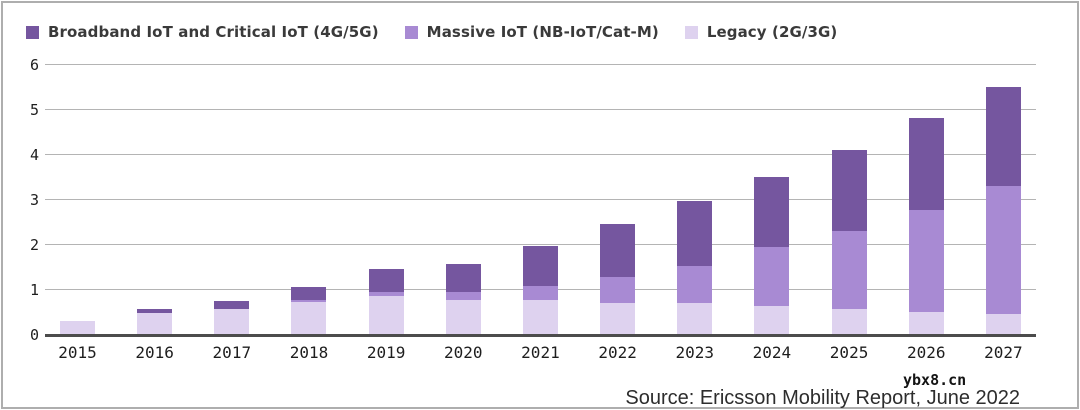  Describe the element at coordinates (34, 245) in the screenshot. I see `y-tick-label-2: 2` at that location.